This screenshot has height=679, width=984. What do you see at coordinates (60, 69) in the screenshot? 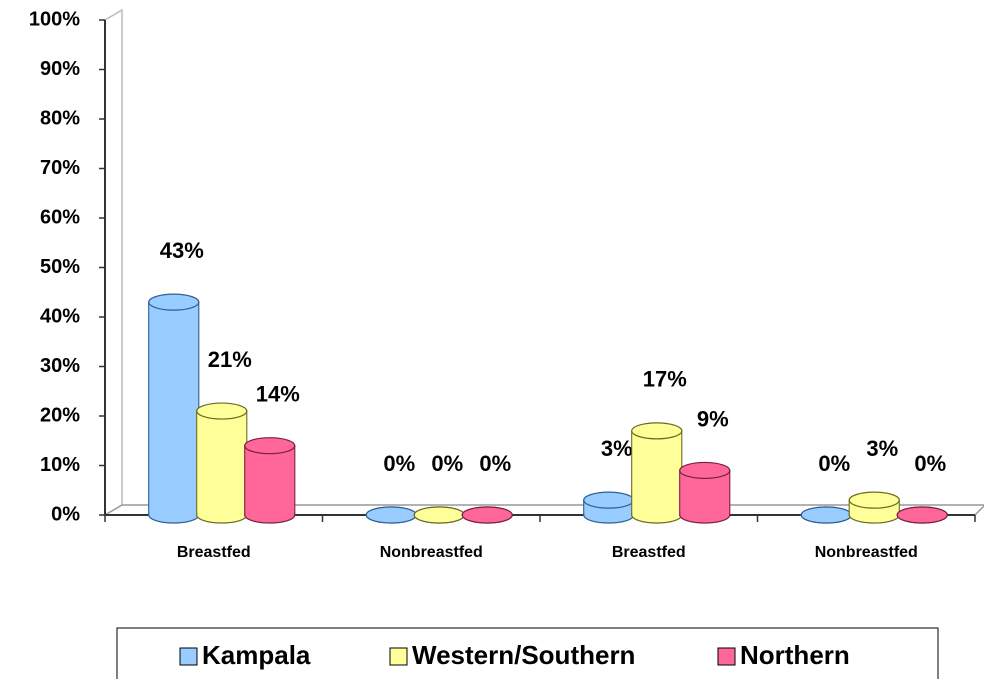
I see `y-tick-label: 90%` at bounding box center [60, 69].